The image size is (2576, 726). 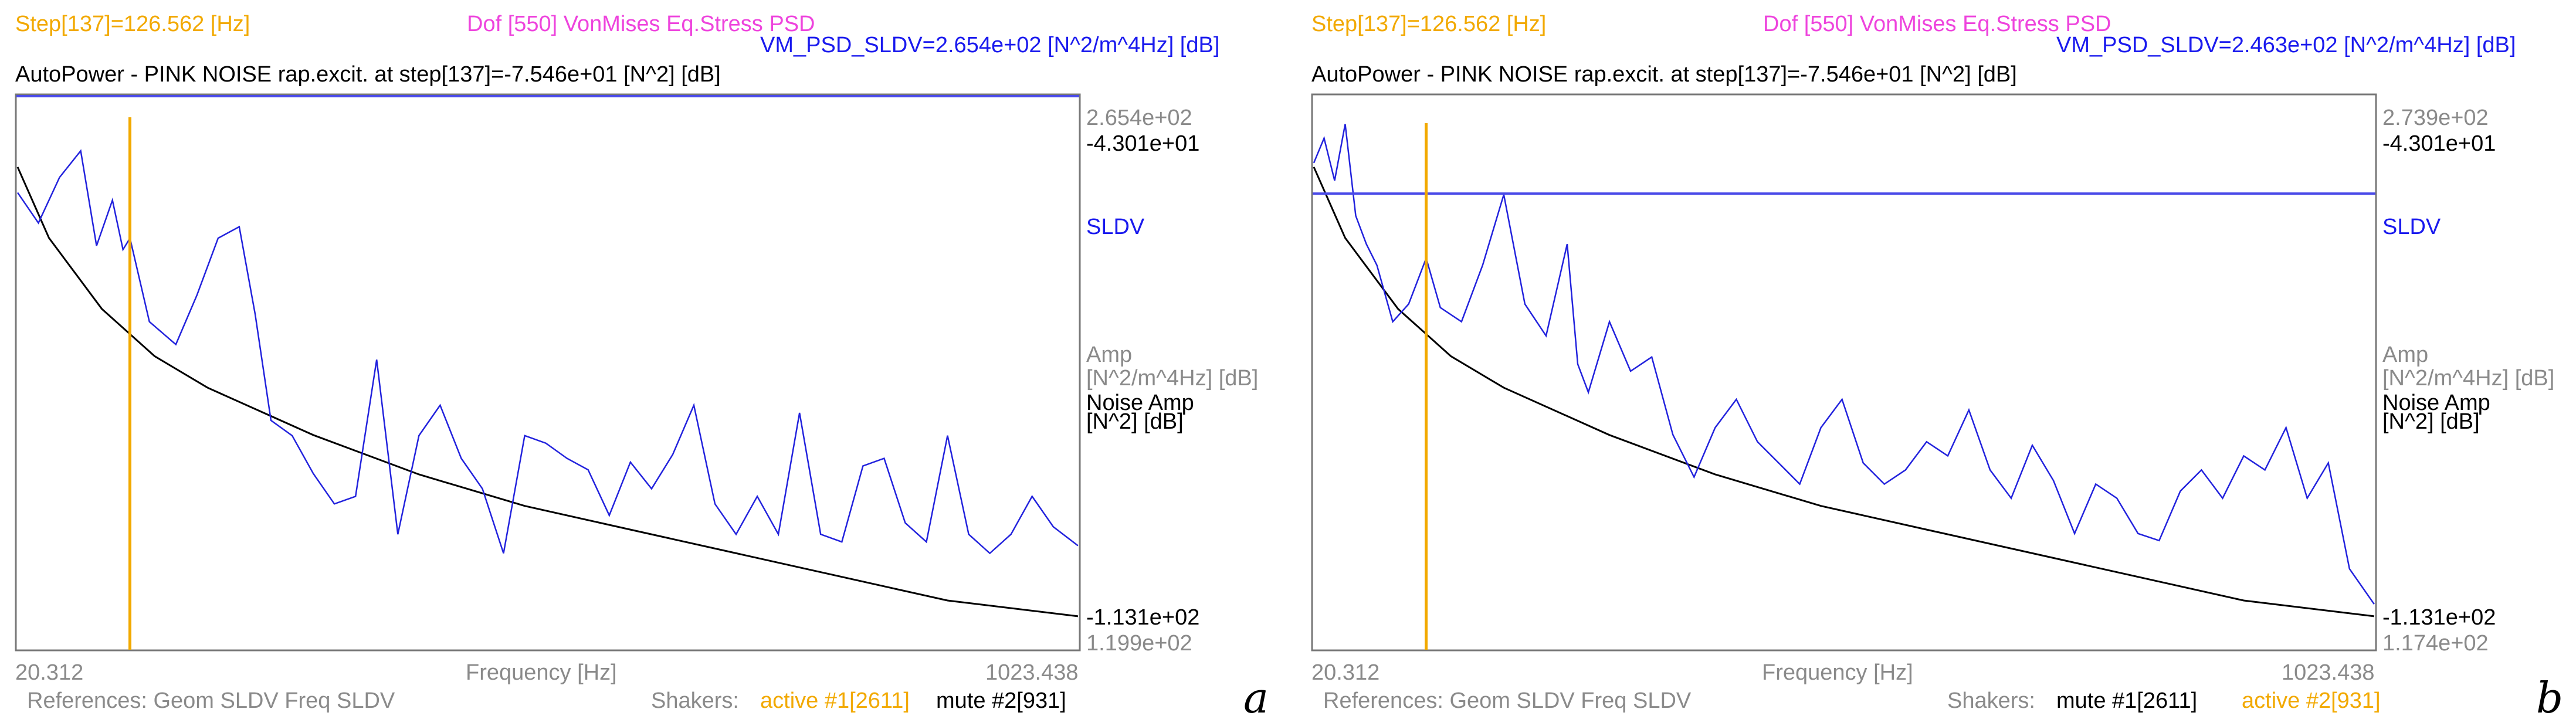 What do you see at coordinates (1256, 697) in the screenshot?
I see `panel-label: a` at bounding box center [1256, 697].